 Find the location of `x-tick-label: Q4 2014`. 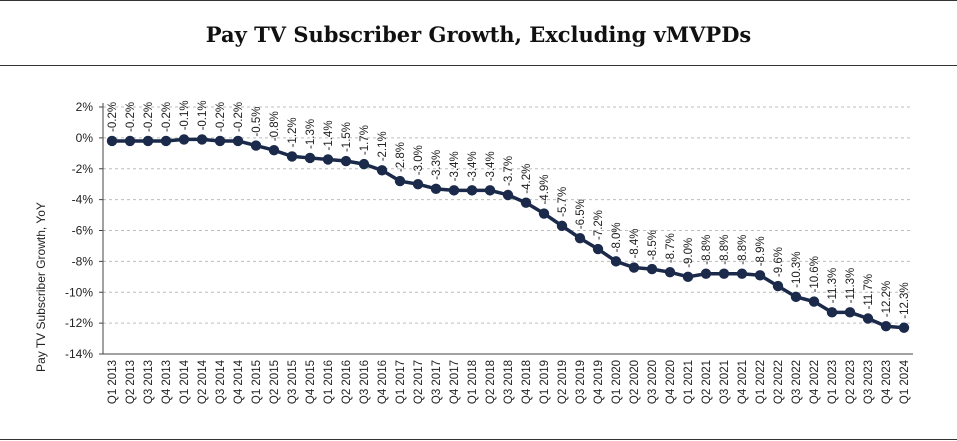

x-tick-label: Q4 2014 is located at coordinates (239, 381).